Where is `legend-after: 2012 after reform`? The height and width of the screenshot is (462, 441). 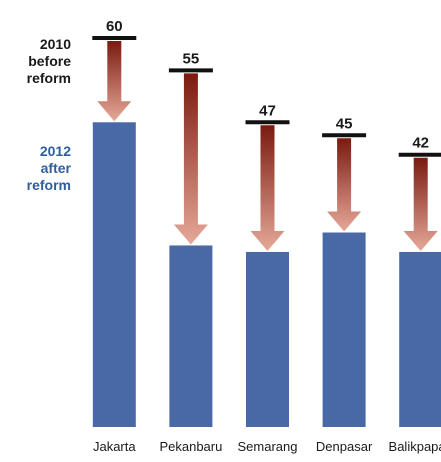
legend-after: 2012 after reform is located at coordinates (49, 168).